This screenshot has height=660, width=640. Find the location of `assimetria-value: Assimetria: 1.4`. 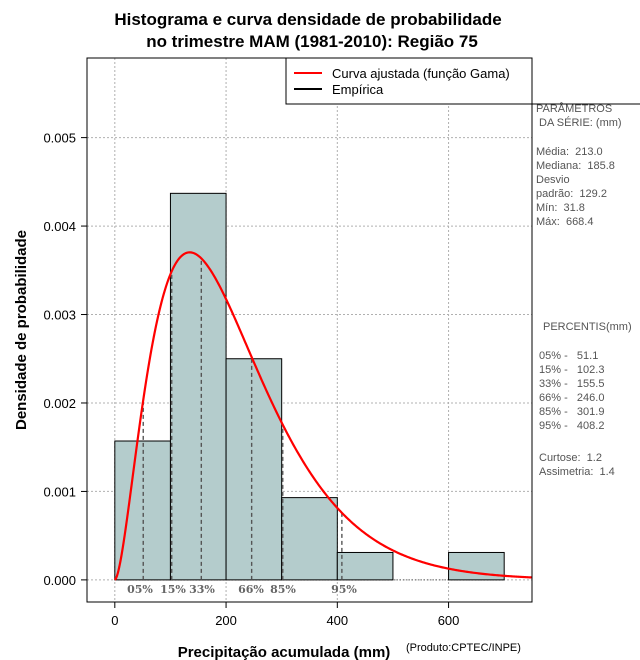

assimetria-value: Assimetria: 1.4 is located at coordinates (577, 472).